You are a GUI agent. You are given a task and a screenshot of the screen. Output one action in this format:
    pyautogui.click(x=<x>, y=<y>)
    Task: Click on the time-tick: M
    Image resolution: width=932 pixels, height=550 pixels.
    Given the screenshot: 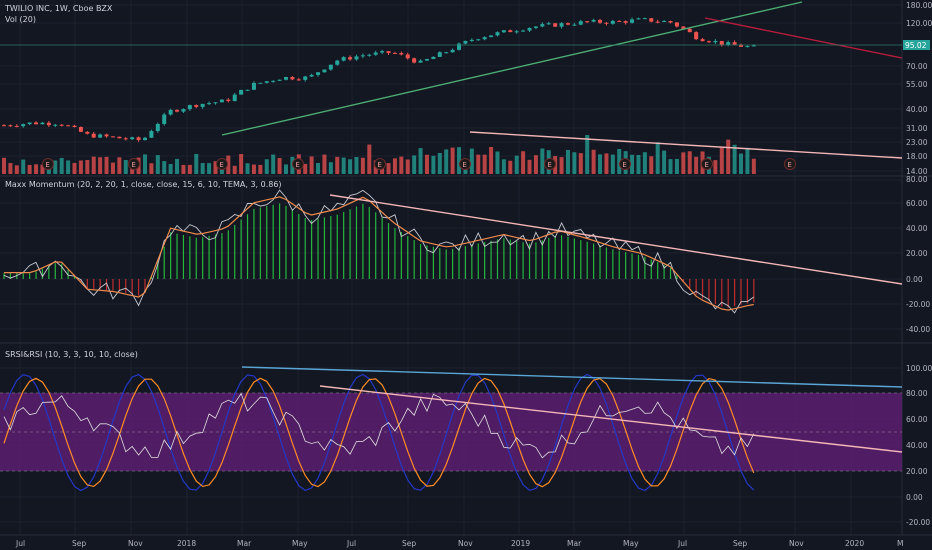 What is the action you would take?
    pyautogui.click(x=900, y=543)
    